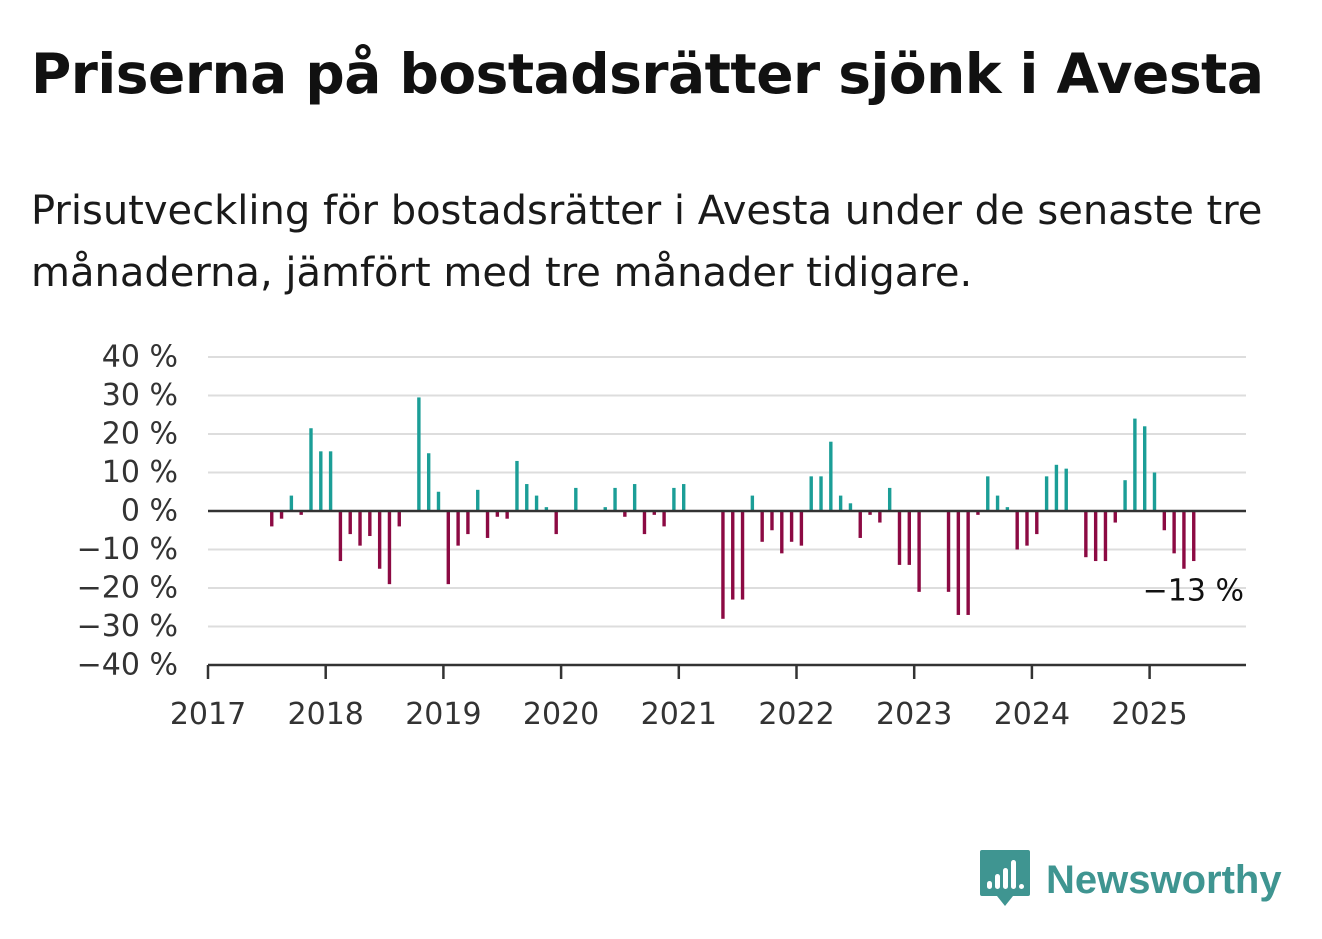 The height and width of the screenshot is (939, 1322). Describe the element at coordinates (914, 714) in the screenshot. I see `x-tick-label: 2023` at that location.